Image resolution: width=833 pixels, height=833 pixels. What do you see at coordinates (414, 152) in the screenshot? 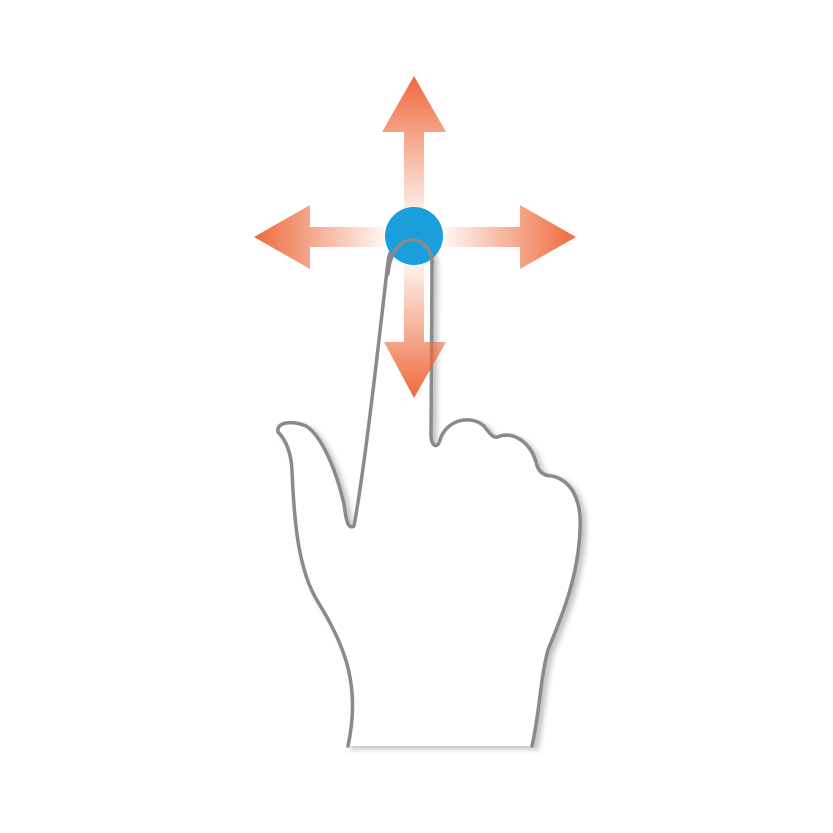
I see `arrow-up-icon` at bounding box center [414, 152].